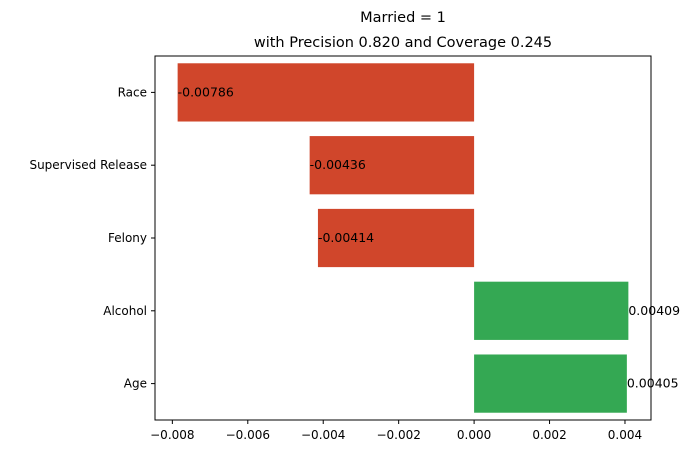 This screenshot has height=461, width=695. What do you see at coordinates (474, 435) in the screenshot?
I see `x-tick-label: 0.000` at bounding box center [474, 435].